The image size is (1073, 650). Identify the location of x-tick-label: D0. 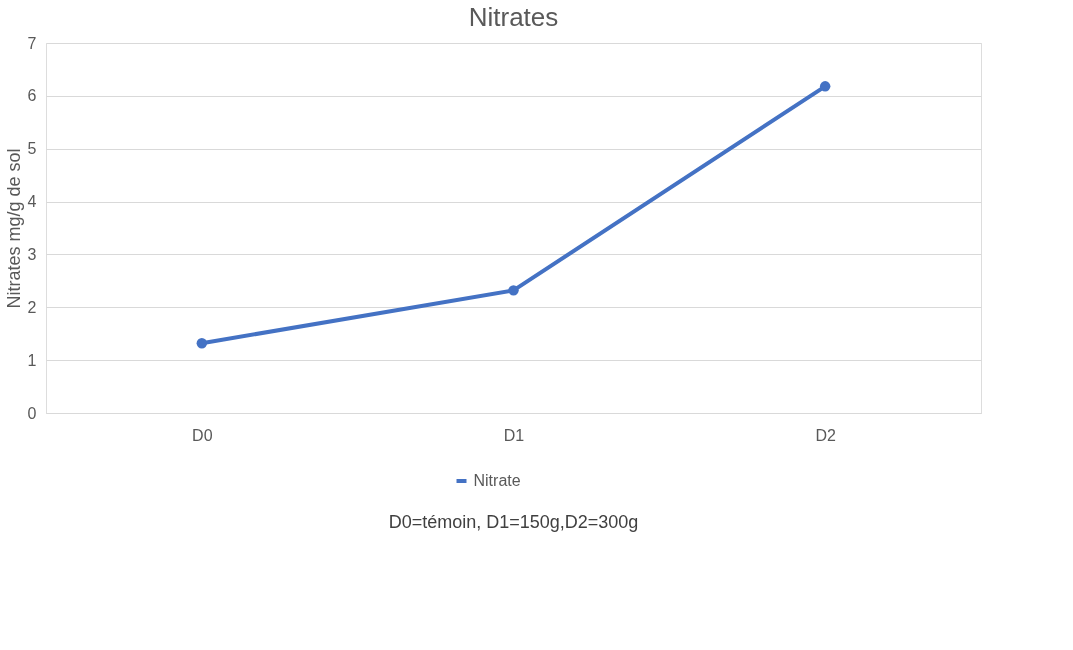
(202, 435).